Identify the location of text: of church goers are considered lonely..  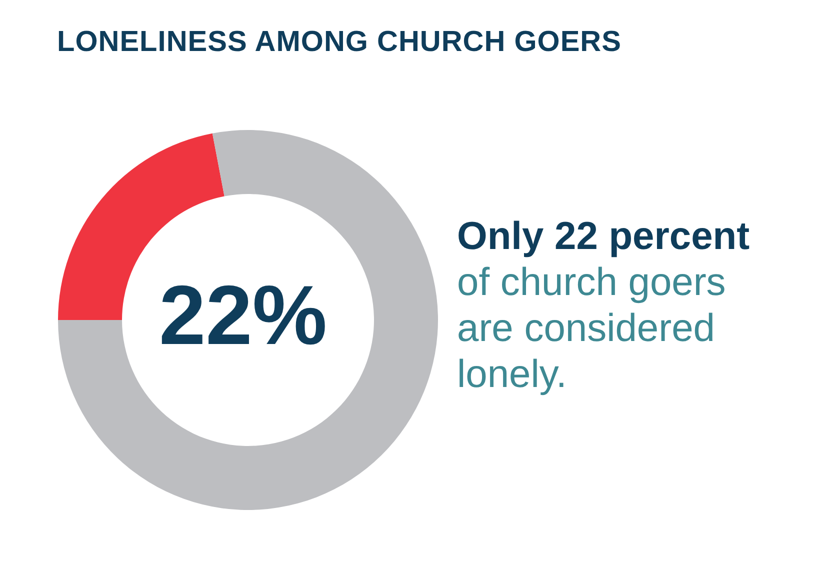
(592, 329).